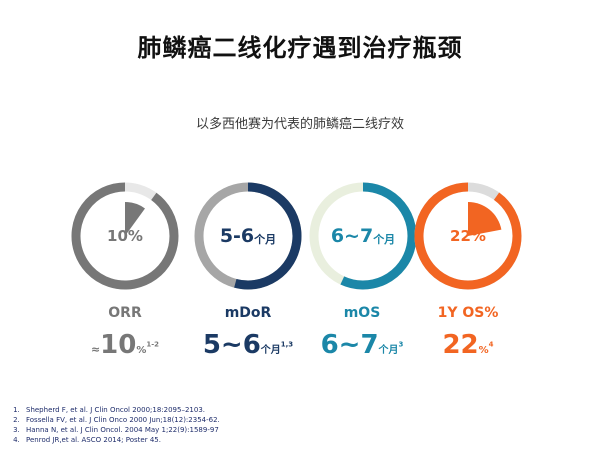 Image resolution: width=600 pixels, height=450 pixels. I want to click on orr-label: ORR, so click(125, 313).